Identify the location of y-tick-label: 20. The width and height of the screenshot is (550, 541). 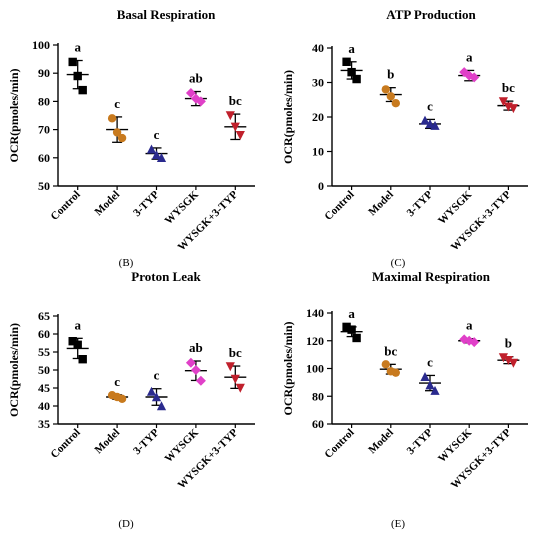
(318, 117).